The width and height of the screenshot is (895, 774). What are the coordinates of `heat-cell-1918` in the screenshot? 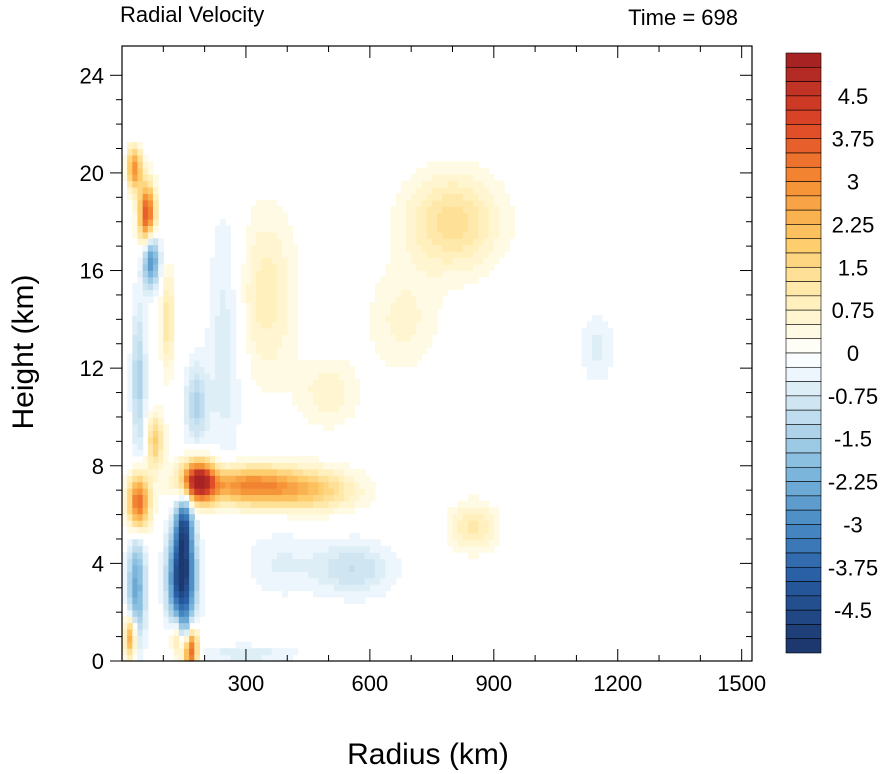 It's located at (393, 293).